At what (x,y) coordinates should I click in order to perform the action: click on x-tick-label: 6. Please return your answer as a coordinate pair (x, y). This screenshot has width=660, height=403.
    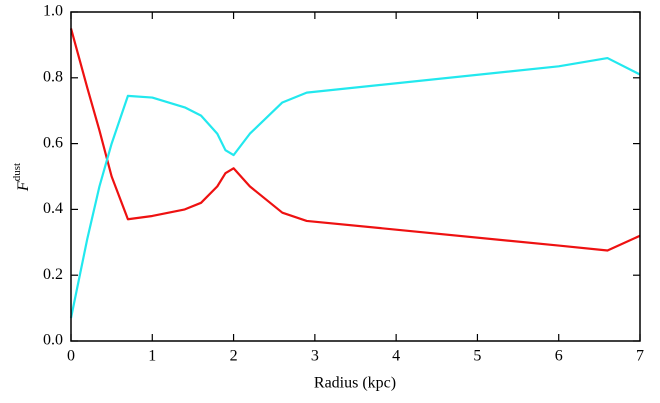
    Looking at the image, I should click on (559, 356).